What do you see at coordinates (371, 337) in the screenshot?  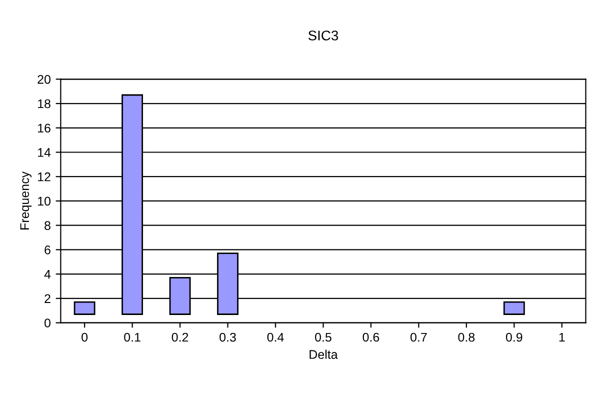 I see `x-tick-label: 0.6` at bounding box center [371, 337].